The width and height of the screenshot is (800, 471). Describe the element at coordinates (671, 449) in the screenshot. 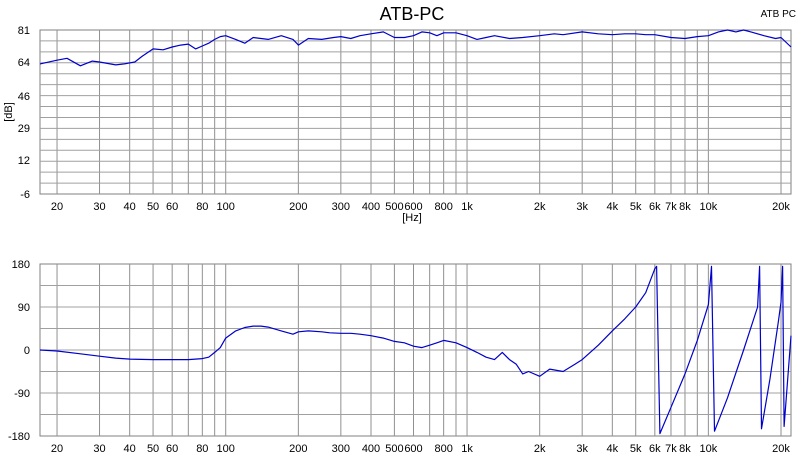

I see `phase-x-tick-label: 7k` at that location.